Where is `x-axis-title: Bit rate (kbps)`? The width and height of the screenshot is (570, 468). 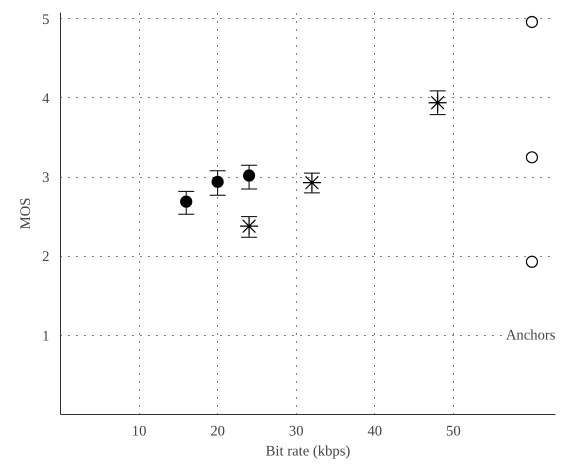 x-axis-title: Bit rate (kbps) is located at coordinates (308, 452).